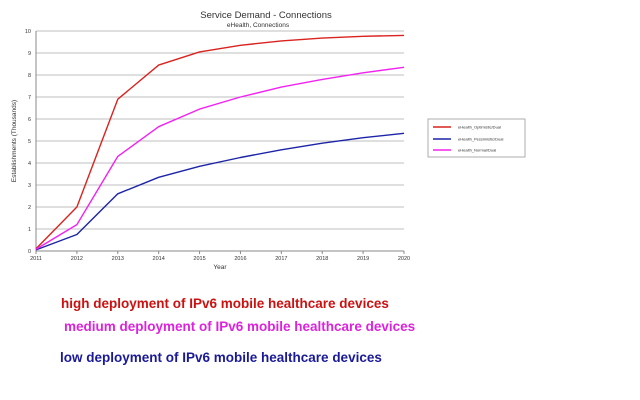 Image resolution: width=640 pixels, height=400 pixels. What do you see at coordinates (29, 120) in the screenshot?
I see `y-tick-label: 6` at bounding box center [29, 120].